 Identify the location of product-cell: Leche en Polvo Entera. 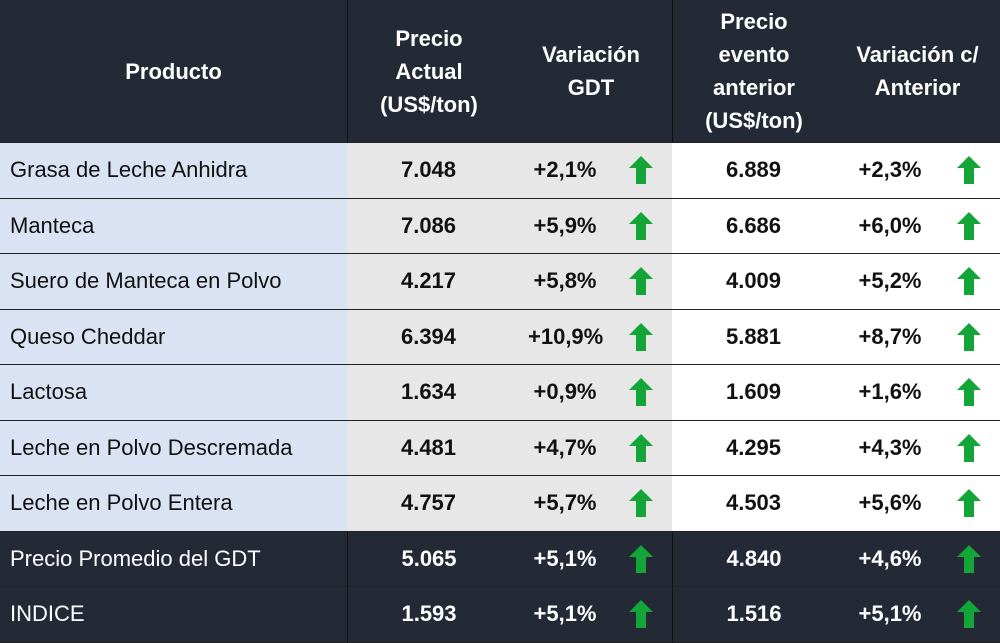
(173, 504).